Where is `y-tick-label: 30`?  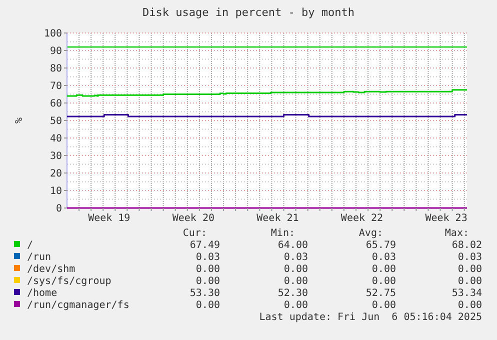
y-tick-label: 30 is located at coordinates (56, 156).